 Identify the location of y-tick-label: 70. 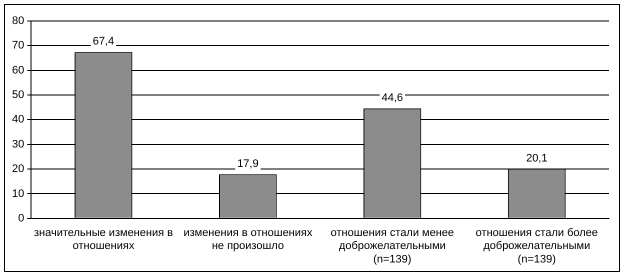
(18, 46).